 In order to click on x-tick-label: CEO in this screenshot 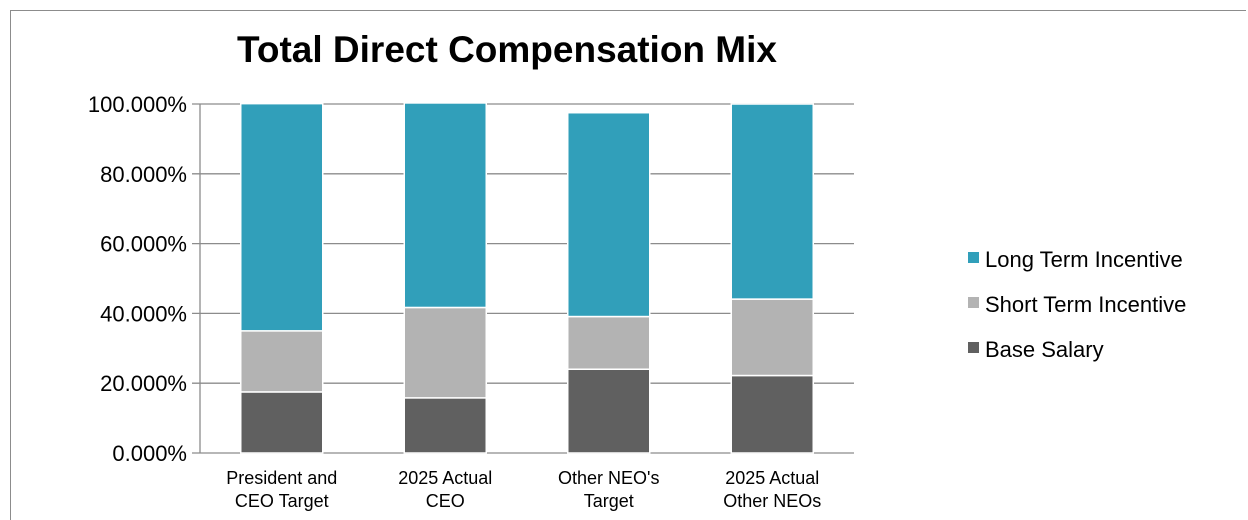, I will do `click(445, 501)`.